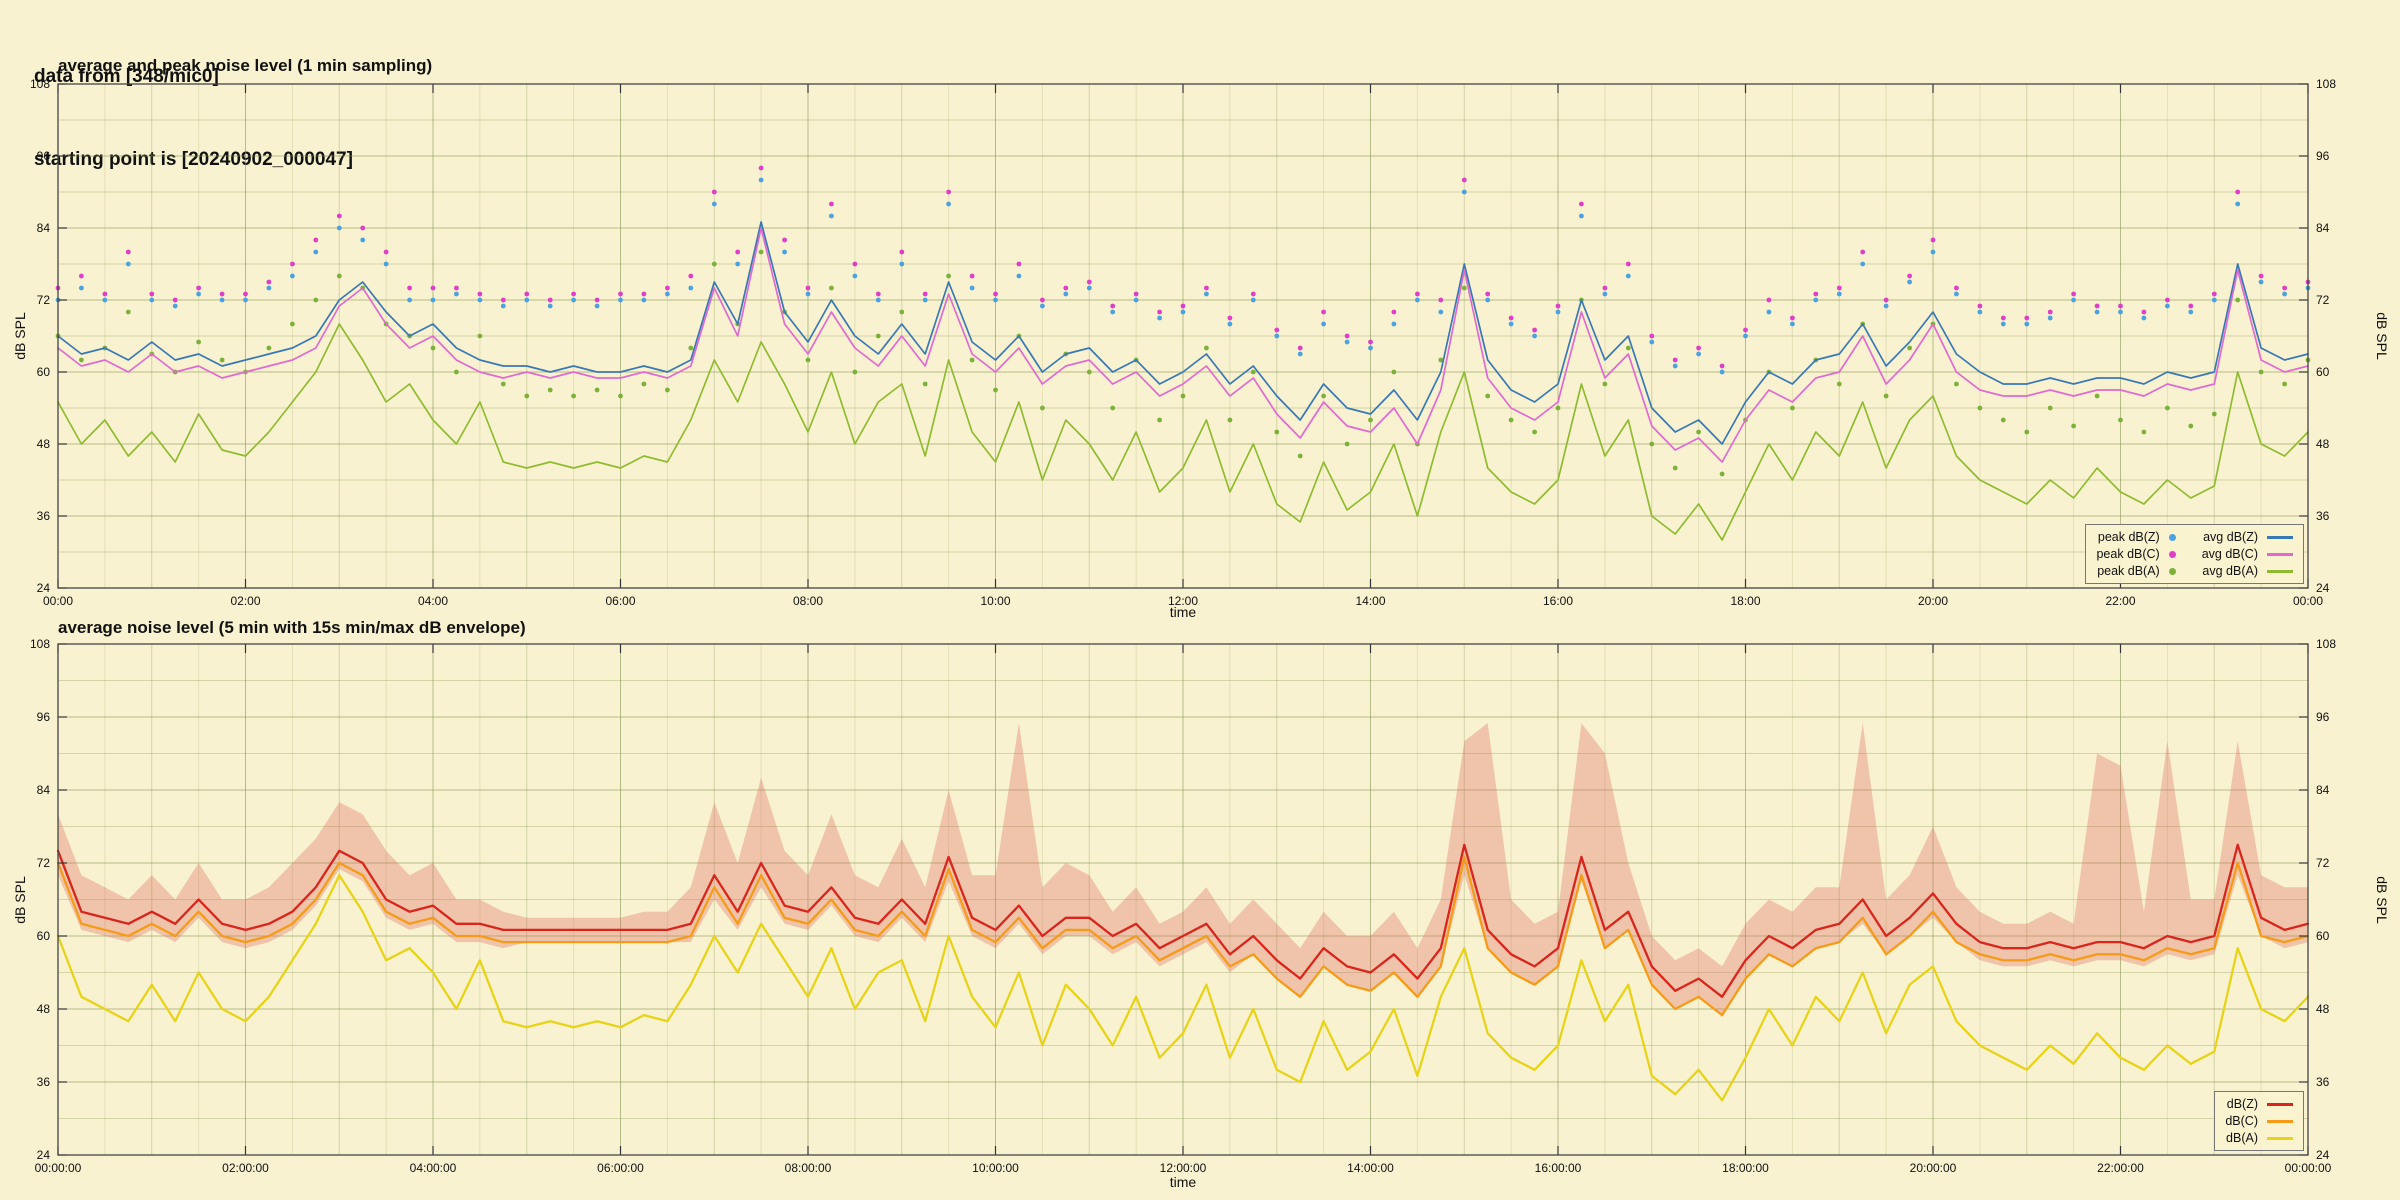  What do you see at coordinates (620, 601) in the screenshot?
I see `x-tick-label: 06:00` at bounding box center [620, 601].